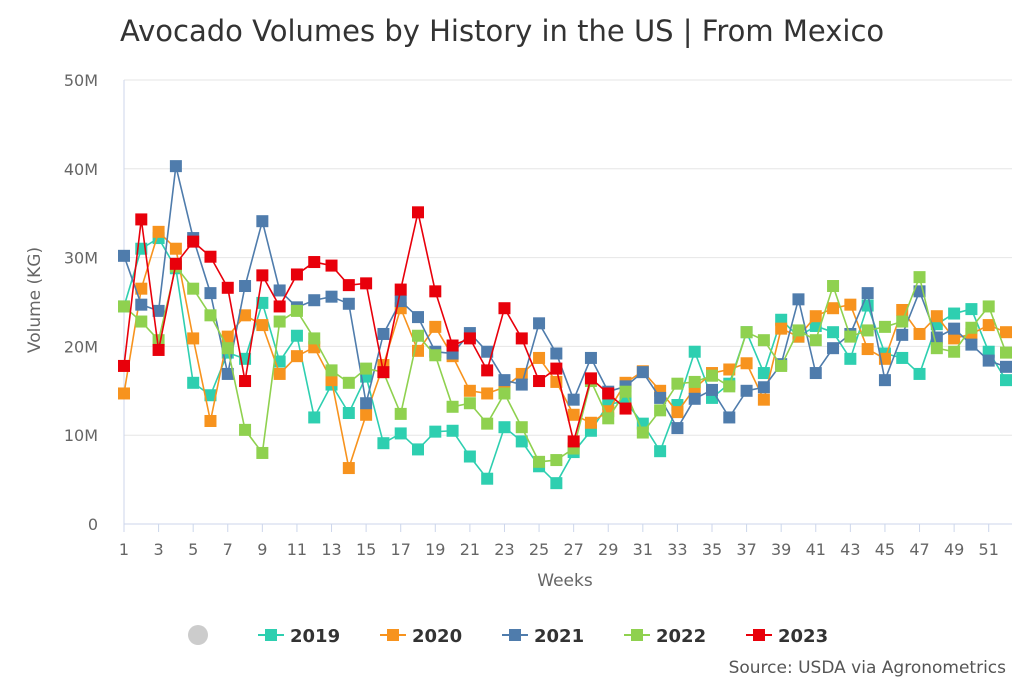 This screenshot has width=1024, height=683. I want to click on legend-item-2022: 2022, so click(665, 636).